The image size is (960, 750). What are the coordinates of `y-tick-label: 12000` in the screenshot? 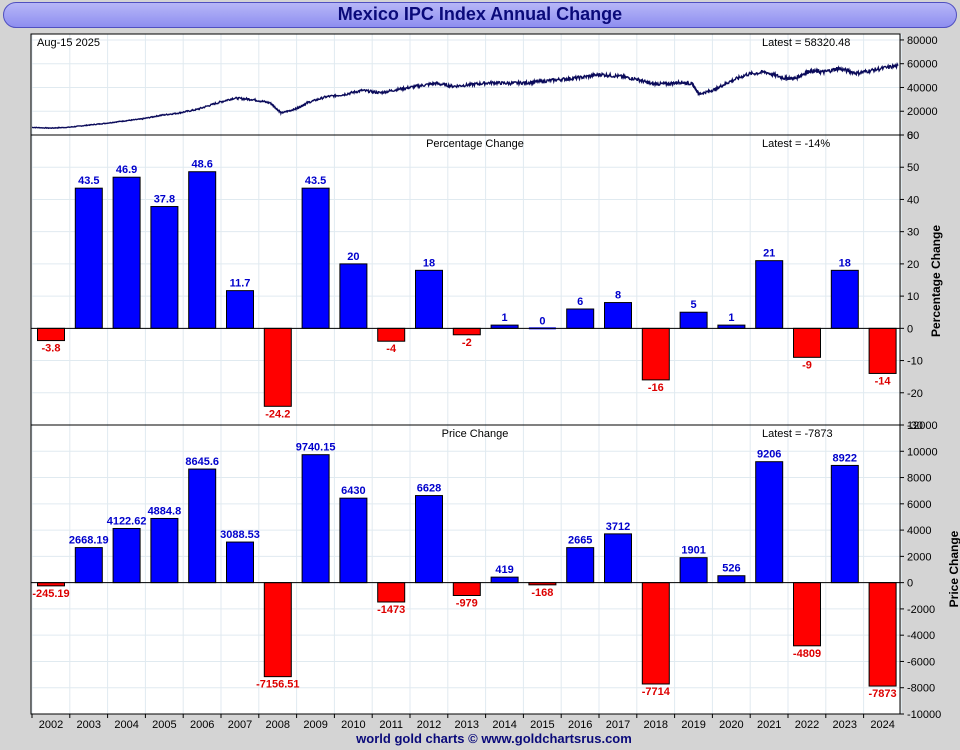 It's located at (922, 426).